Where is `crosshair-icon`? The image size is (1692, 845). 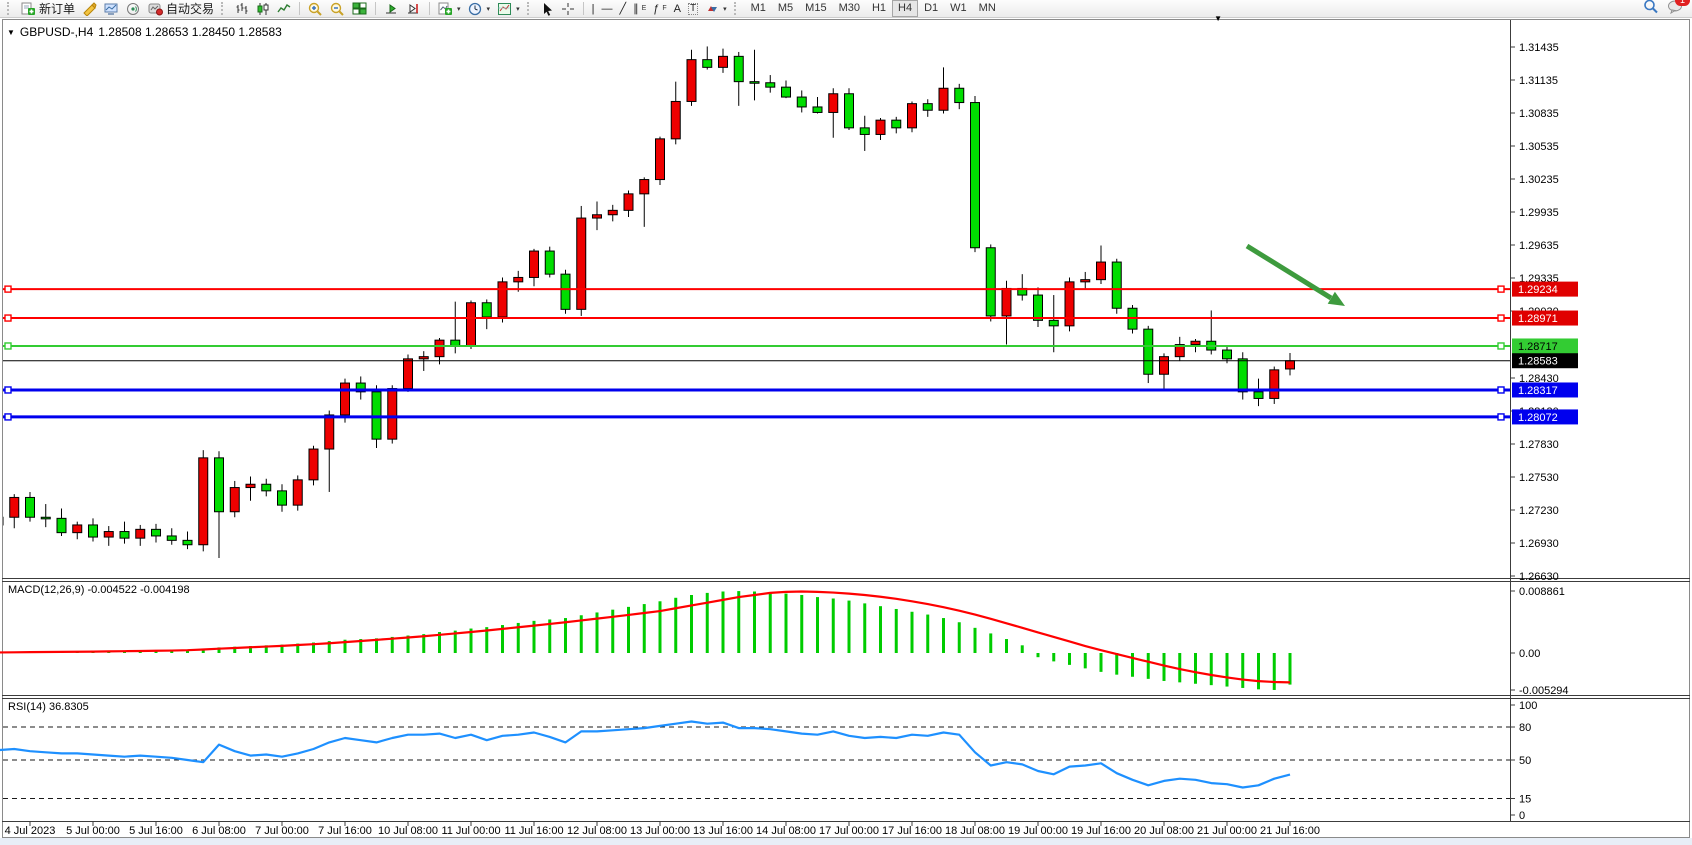
crosshair-icon is located at coordinates (568, 9).